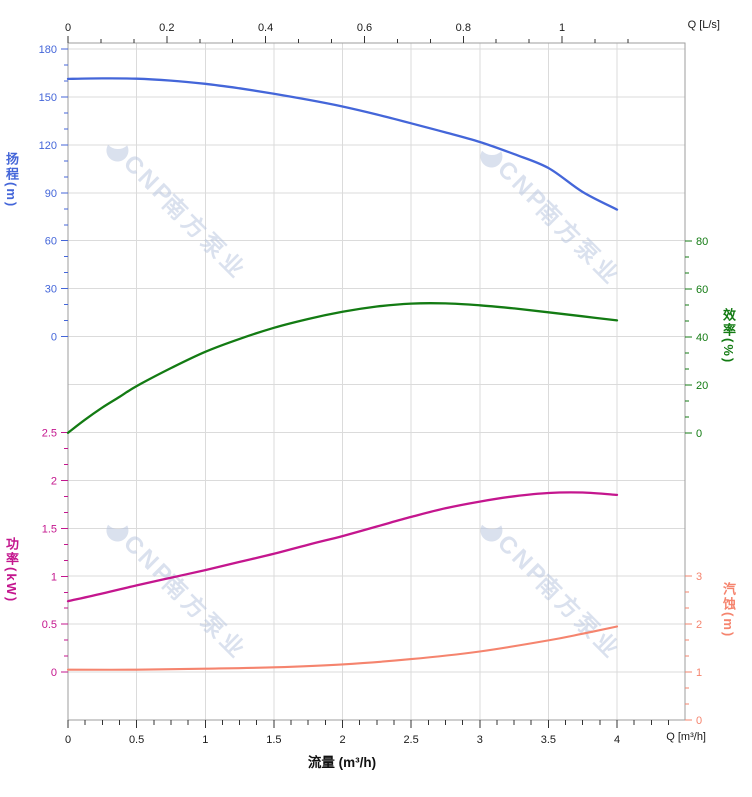 This screenshot has width=752, height=797. Describe the element at coordinates (364, 28) in the screenshot. I see `tick-label: 0.6` at that location.